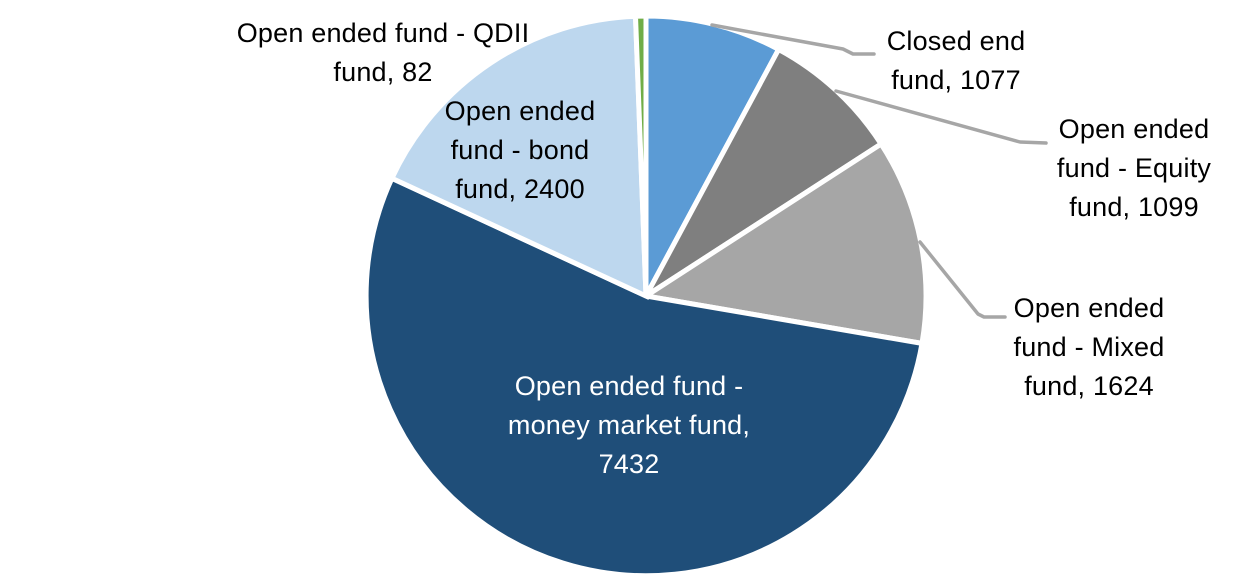 The image size is (1250, 584). I want to click on data-label-bond-fund: Open ended fund - bond fund, 2400, so click(520, 150).